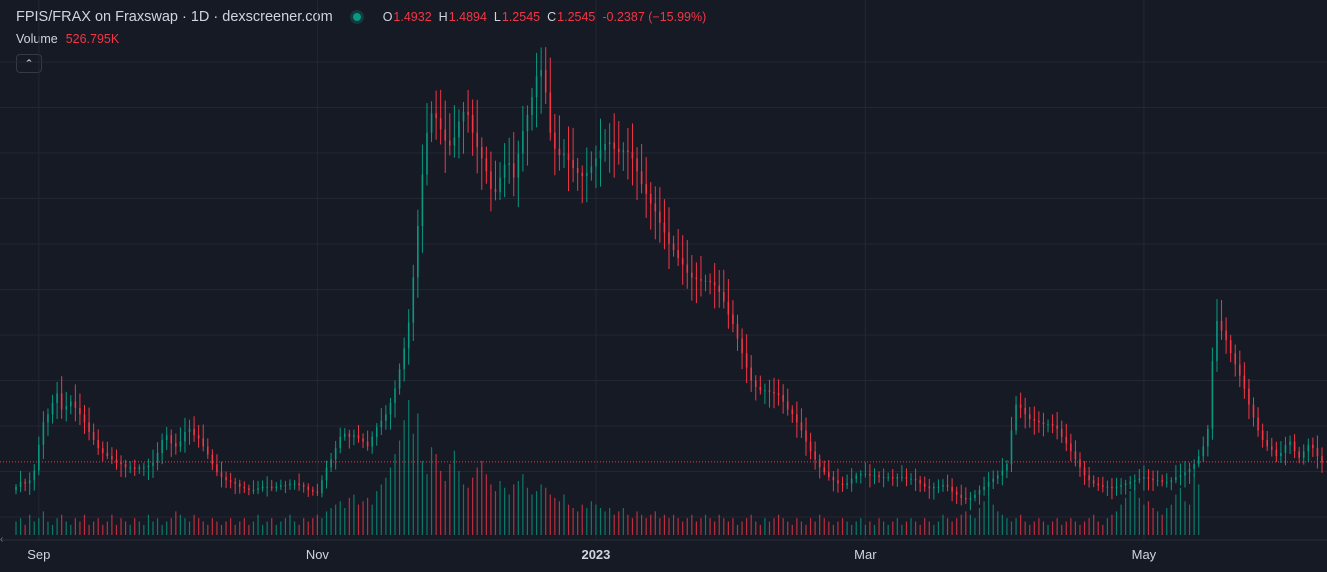  I want to click on high-key: H, so click(443, 17).